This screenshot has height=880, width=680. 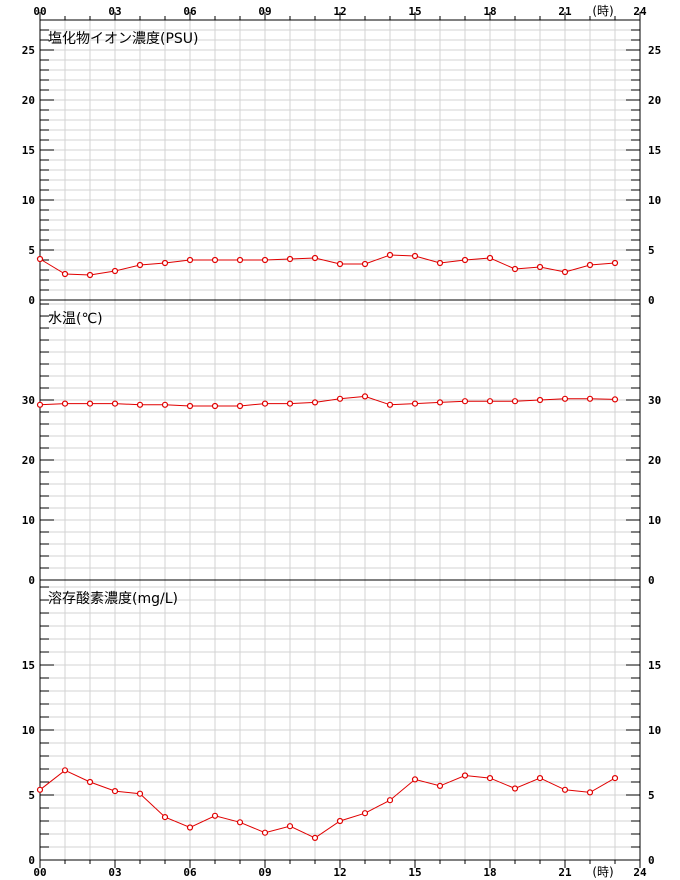 What do you see at coordinates (565, 872) in the screenshot?
I see `x-tick-label-bottom: 21` at bounding box center [565, 872].